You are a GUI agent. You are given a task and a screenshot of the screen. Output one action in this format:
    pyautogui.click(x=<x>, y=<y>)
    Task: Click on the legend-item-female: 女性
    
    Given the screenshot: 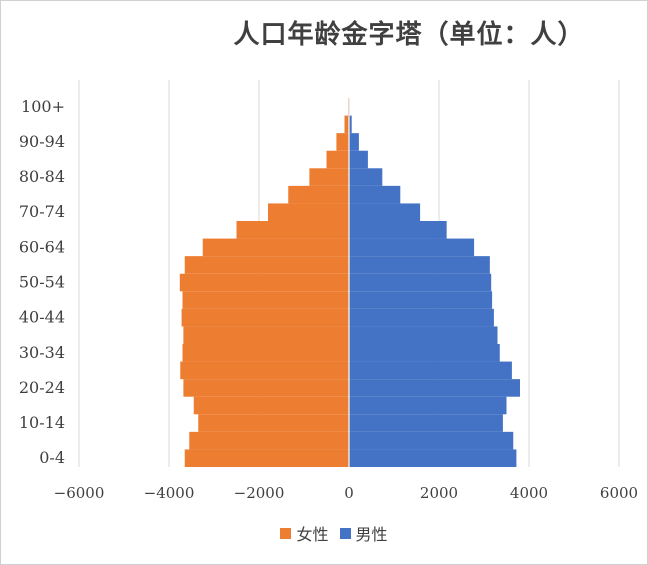 What is the action you would take?
    pyautogui.click(x=304, y=533)
    